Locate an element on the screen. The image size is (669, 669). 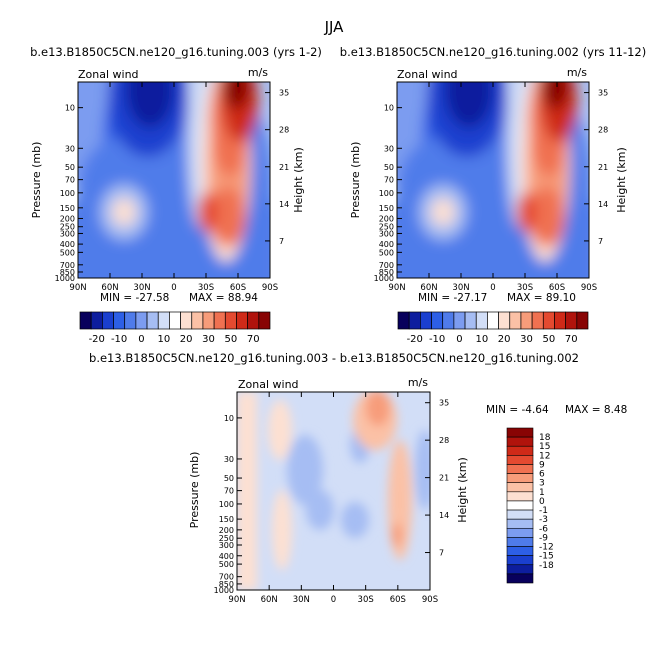
colorbar-label: -1 is located at coordinates (543, 511).